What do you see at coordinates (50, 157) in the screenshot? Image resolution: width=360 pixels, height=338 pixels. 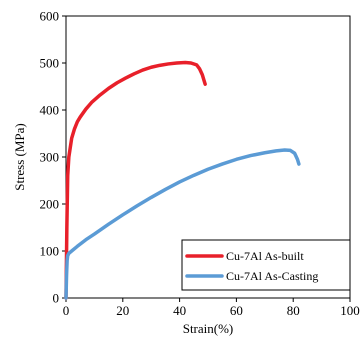 I see `y-tick-label: 300` at bounding box center [50, 157].